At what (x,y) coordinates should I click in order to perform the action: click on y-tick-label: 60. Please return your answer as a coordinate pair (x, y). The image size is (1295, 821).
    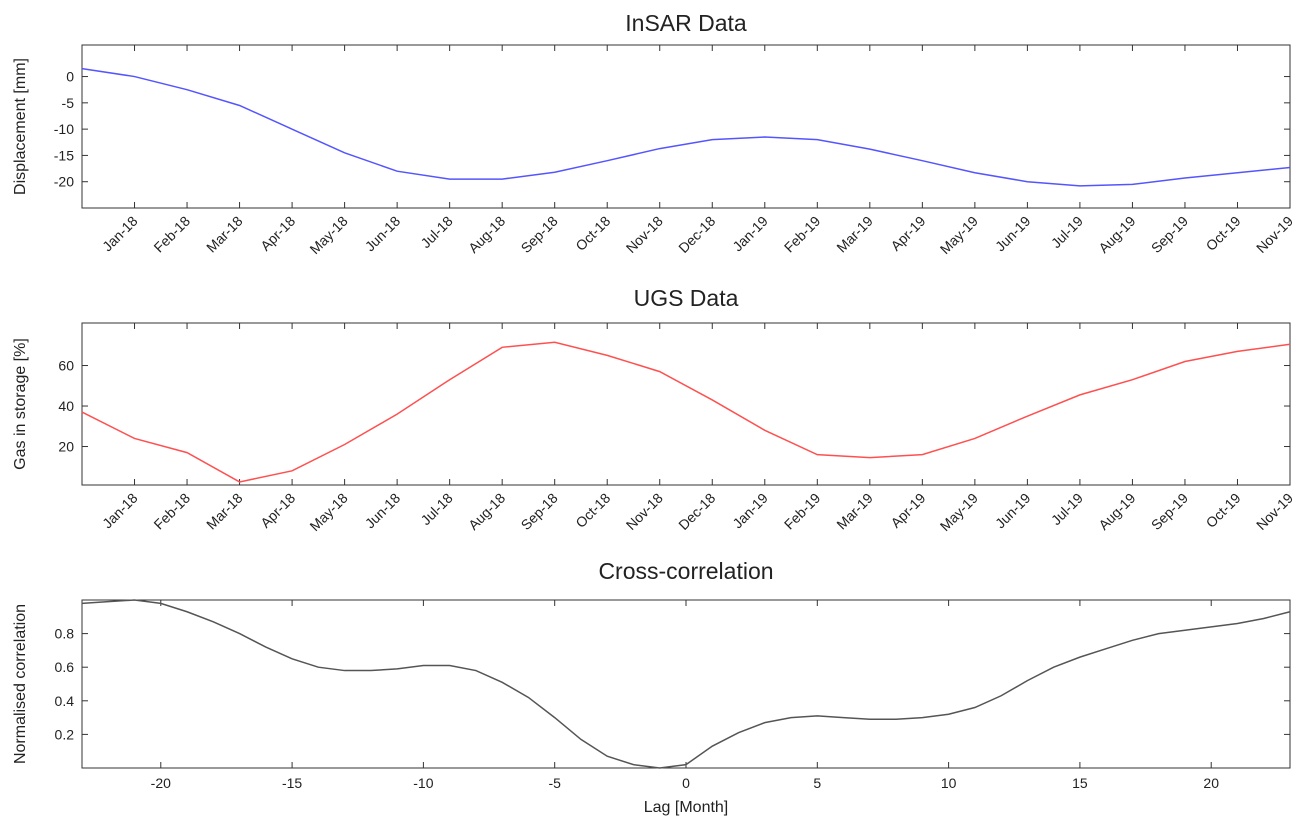
    Looking at the image, I should click on (66, 366).